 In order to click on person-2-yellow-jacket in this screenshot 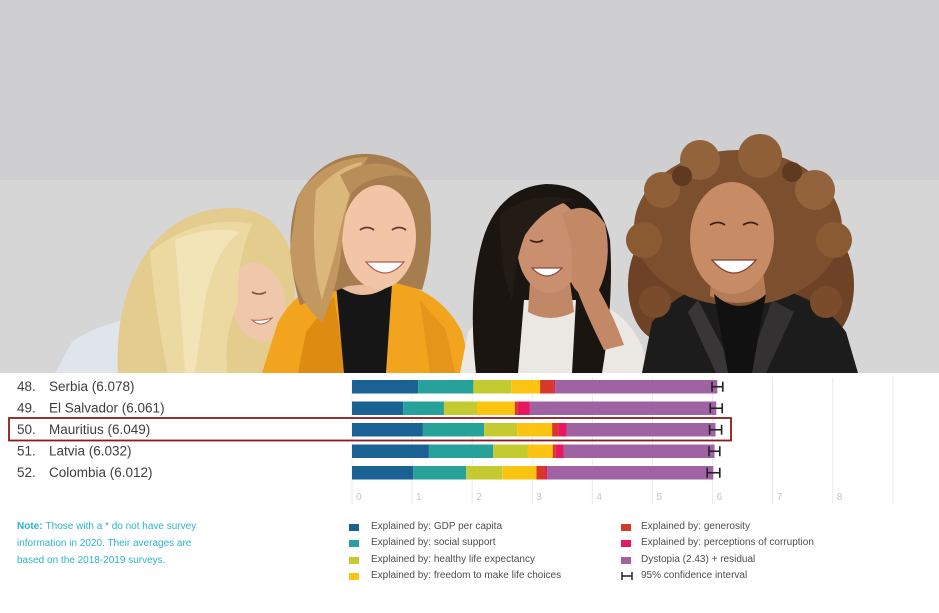, I will do `click(367, 263)`.